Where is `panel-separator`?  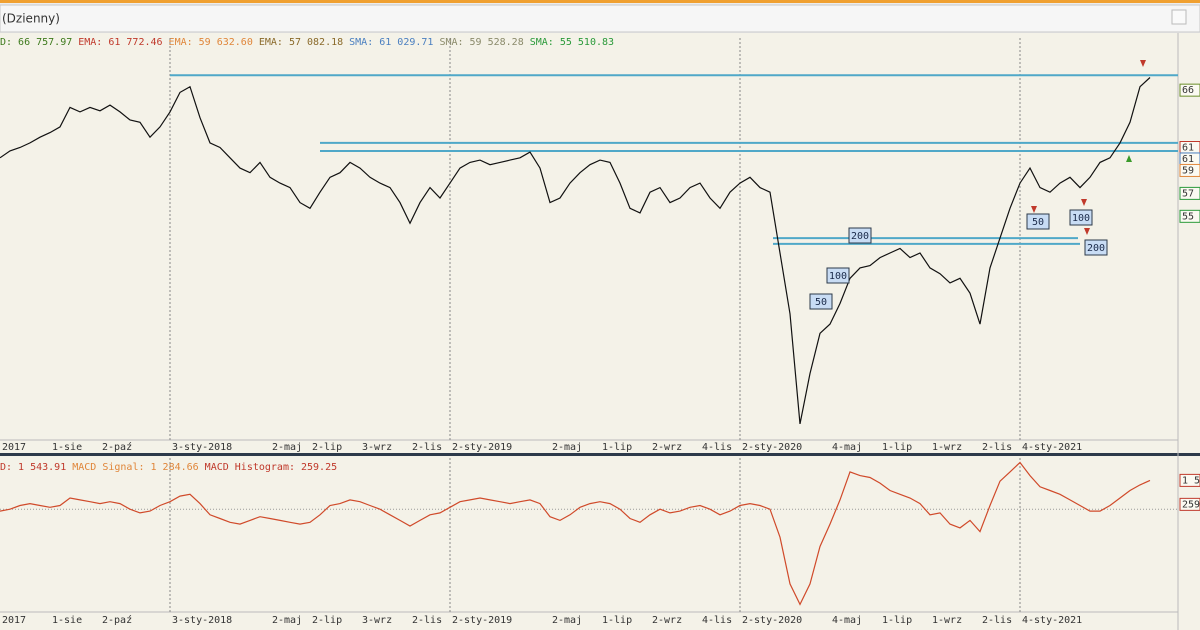 panel-separator is located at coordinates (600, 454).